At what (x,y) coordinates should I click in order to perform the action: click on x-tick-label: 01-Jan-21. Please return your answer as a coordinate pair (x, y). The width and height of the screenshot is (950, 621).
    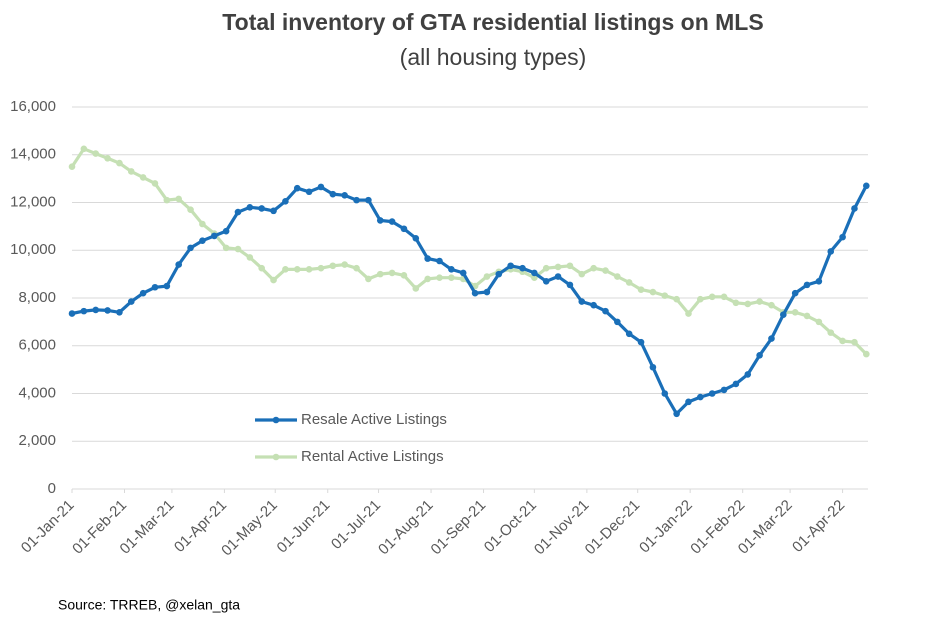
    Looking at the image, I should click on (48, 527).